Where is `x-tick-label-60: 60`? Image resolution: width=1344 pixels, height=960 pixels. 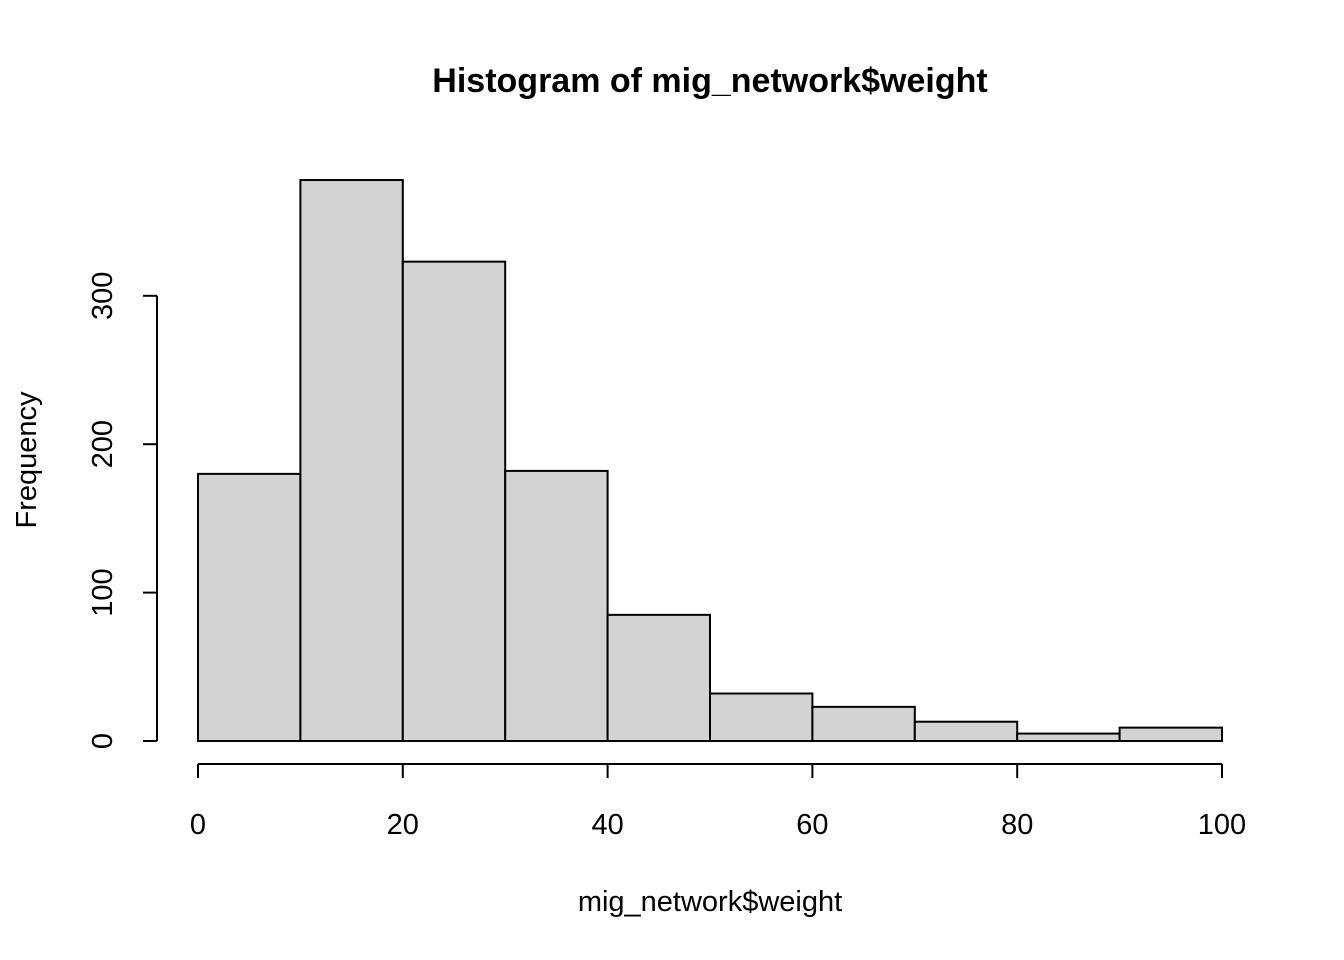
x-tick-label-60: 60 is located at coordinates (812, 825).